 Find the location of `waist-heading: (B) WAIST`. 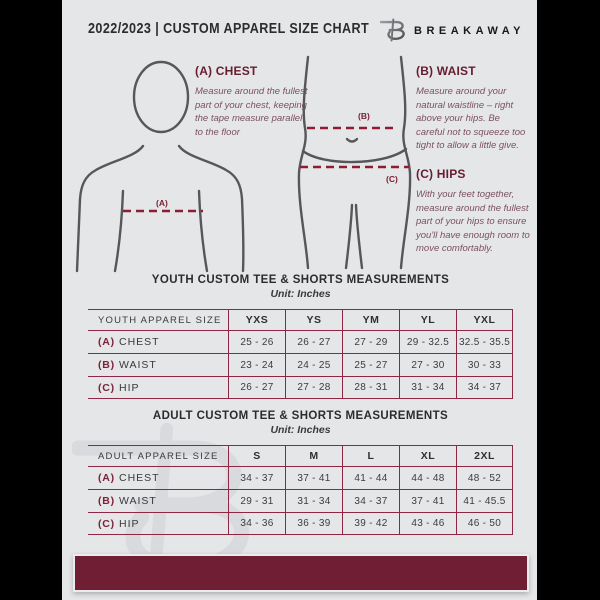

waist-heading: (B) WAIST is located at coordinates (446, 71).